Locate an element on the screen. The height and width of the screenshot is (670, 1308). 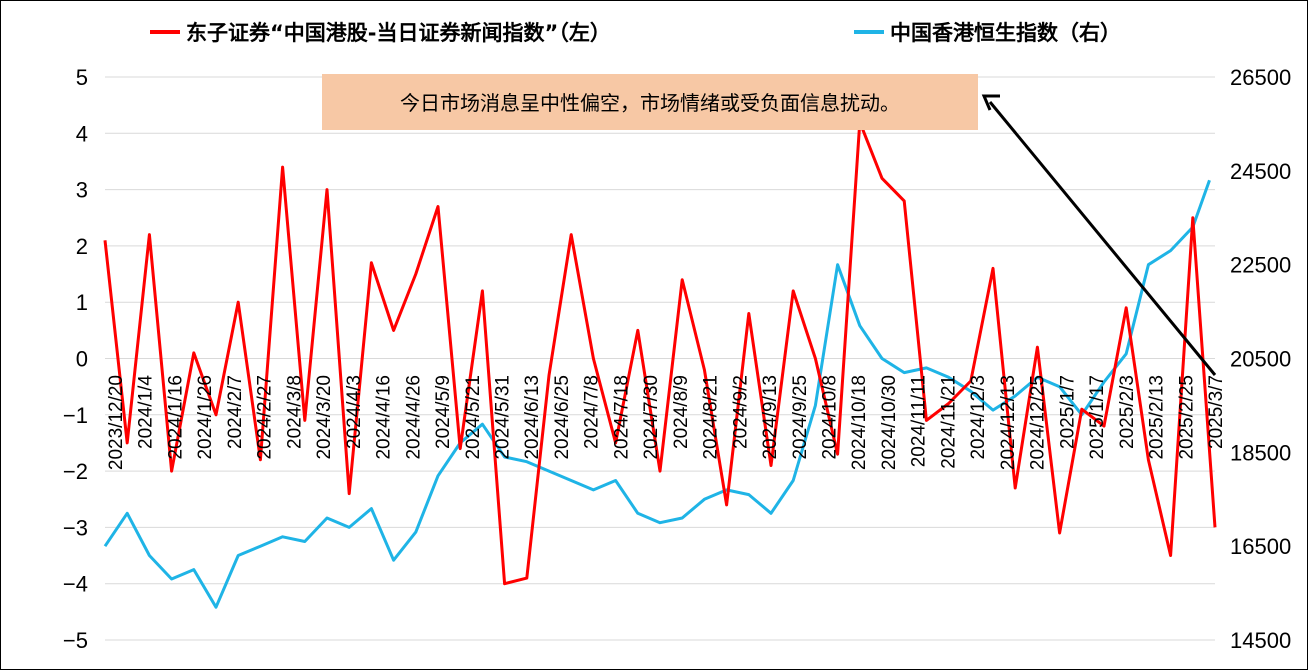
legend-right-label: 中国香港恒生指数（右） is located at coordinates (1005, 33).